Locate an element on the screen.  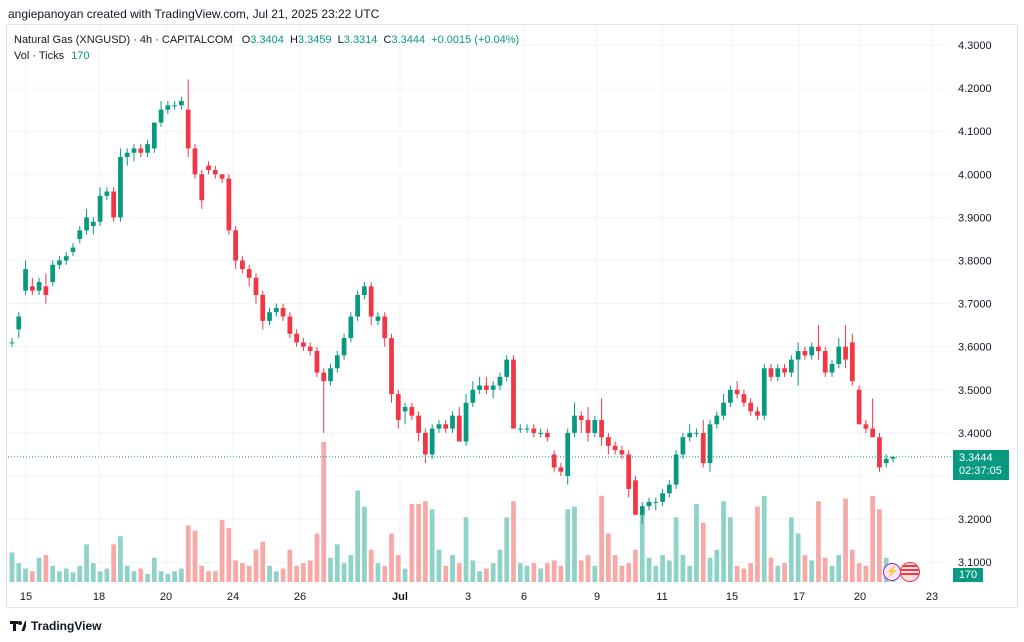
bolt-icon: ⚡ is located at coordinates (892, 572).